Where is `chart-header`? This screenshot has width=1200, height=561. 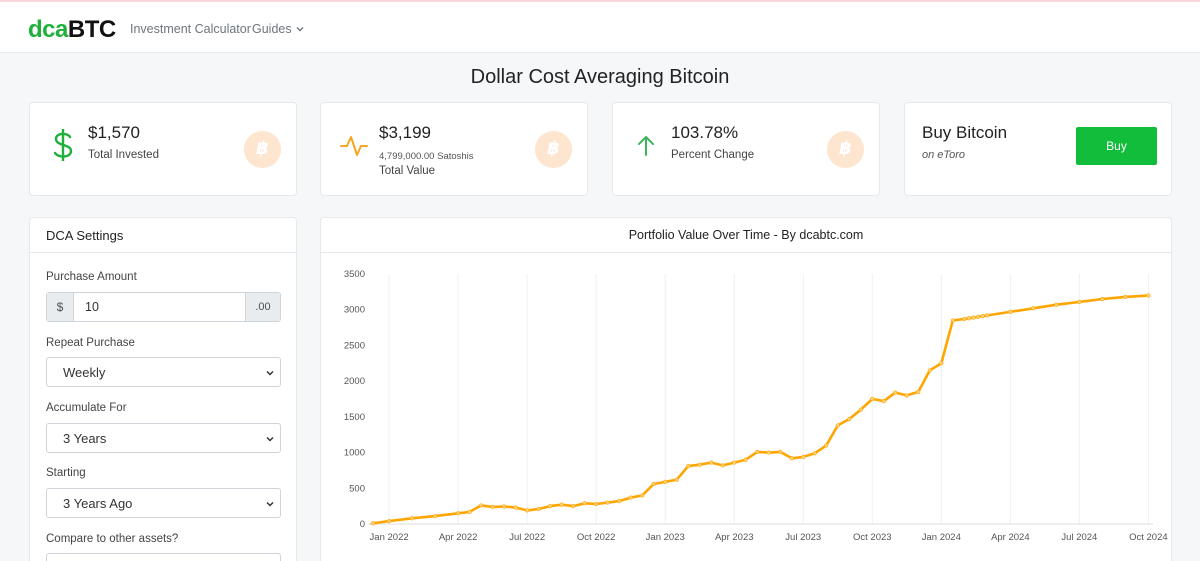 chart-header is located at coordinates (746, 235).